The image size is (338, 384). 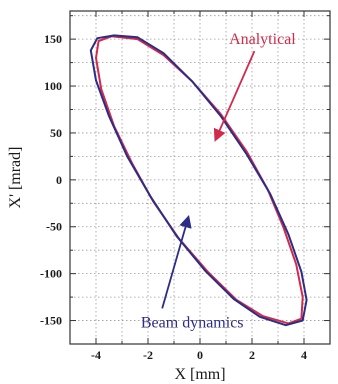 I want to click on y-tick-label: -100, so click(x=51, y=274).